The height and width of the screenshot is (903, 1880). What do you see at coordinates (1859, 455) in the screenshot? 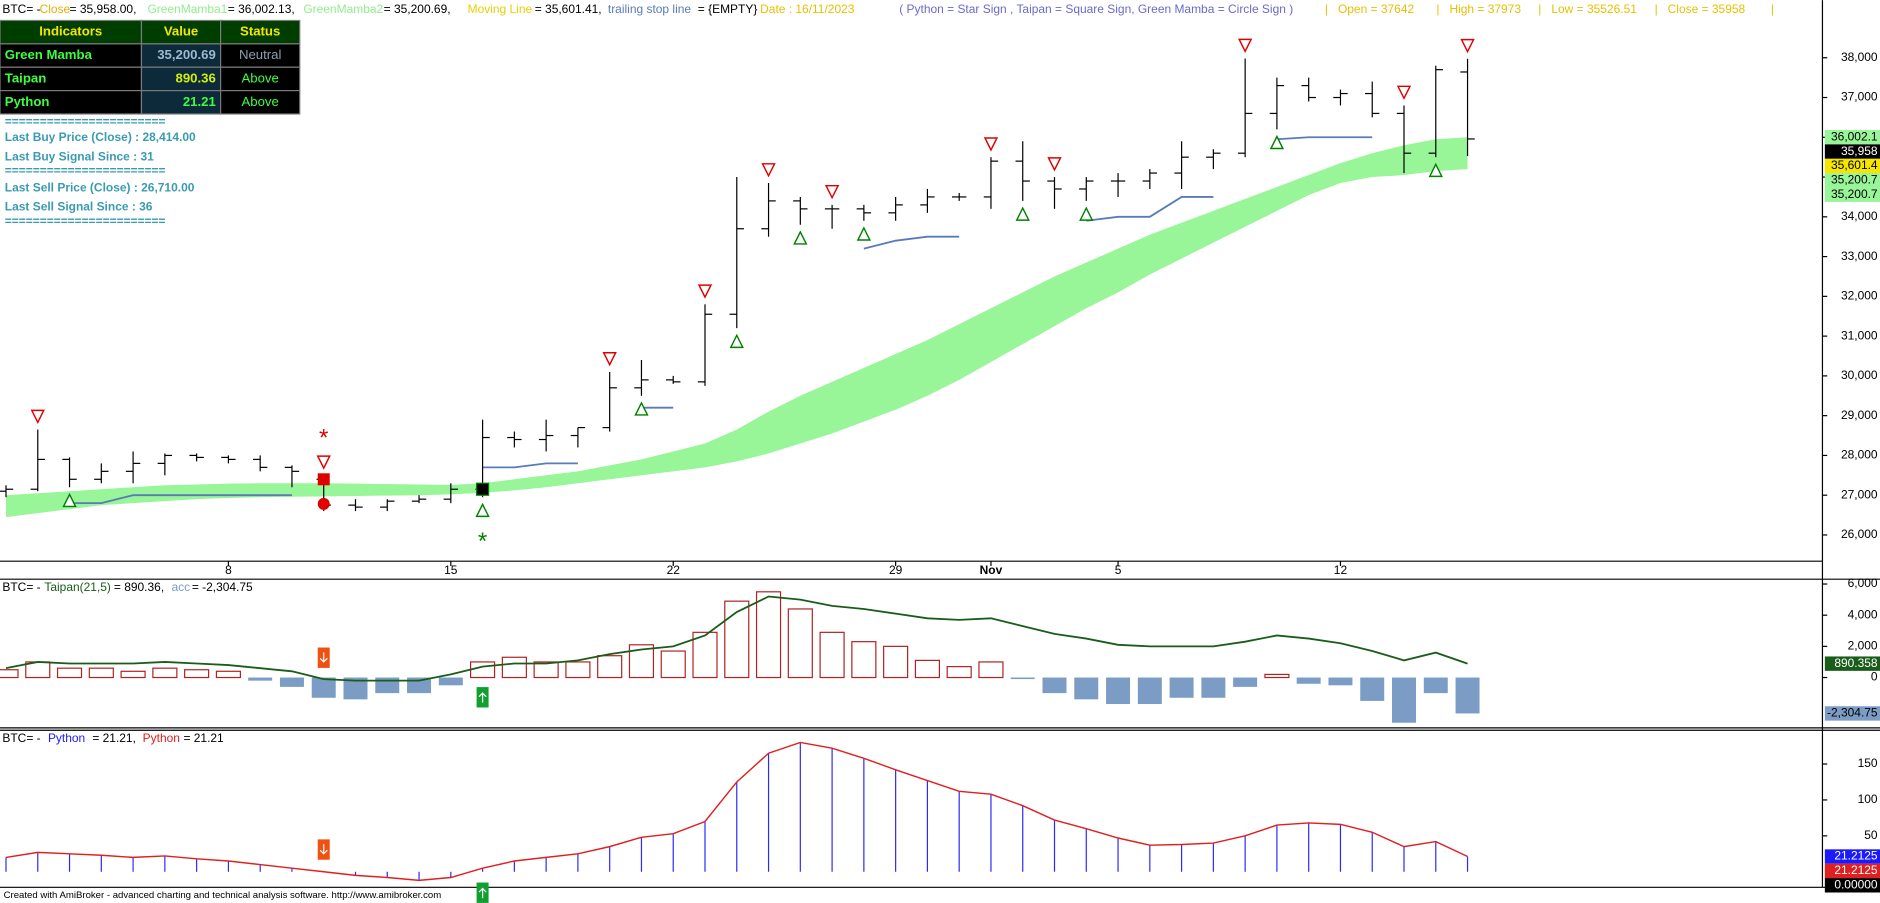
I see `y-tick-label: 28,000` at bounding box center [1859, 455].